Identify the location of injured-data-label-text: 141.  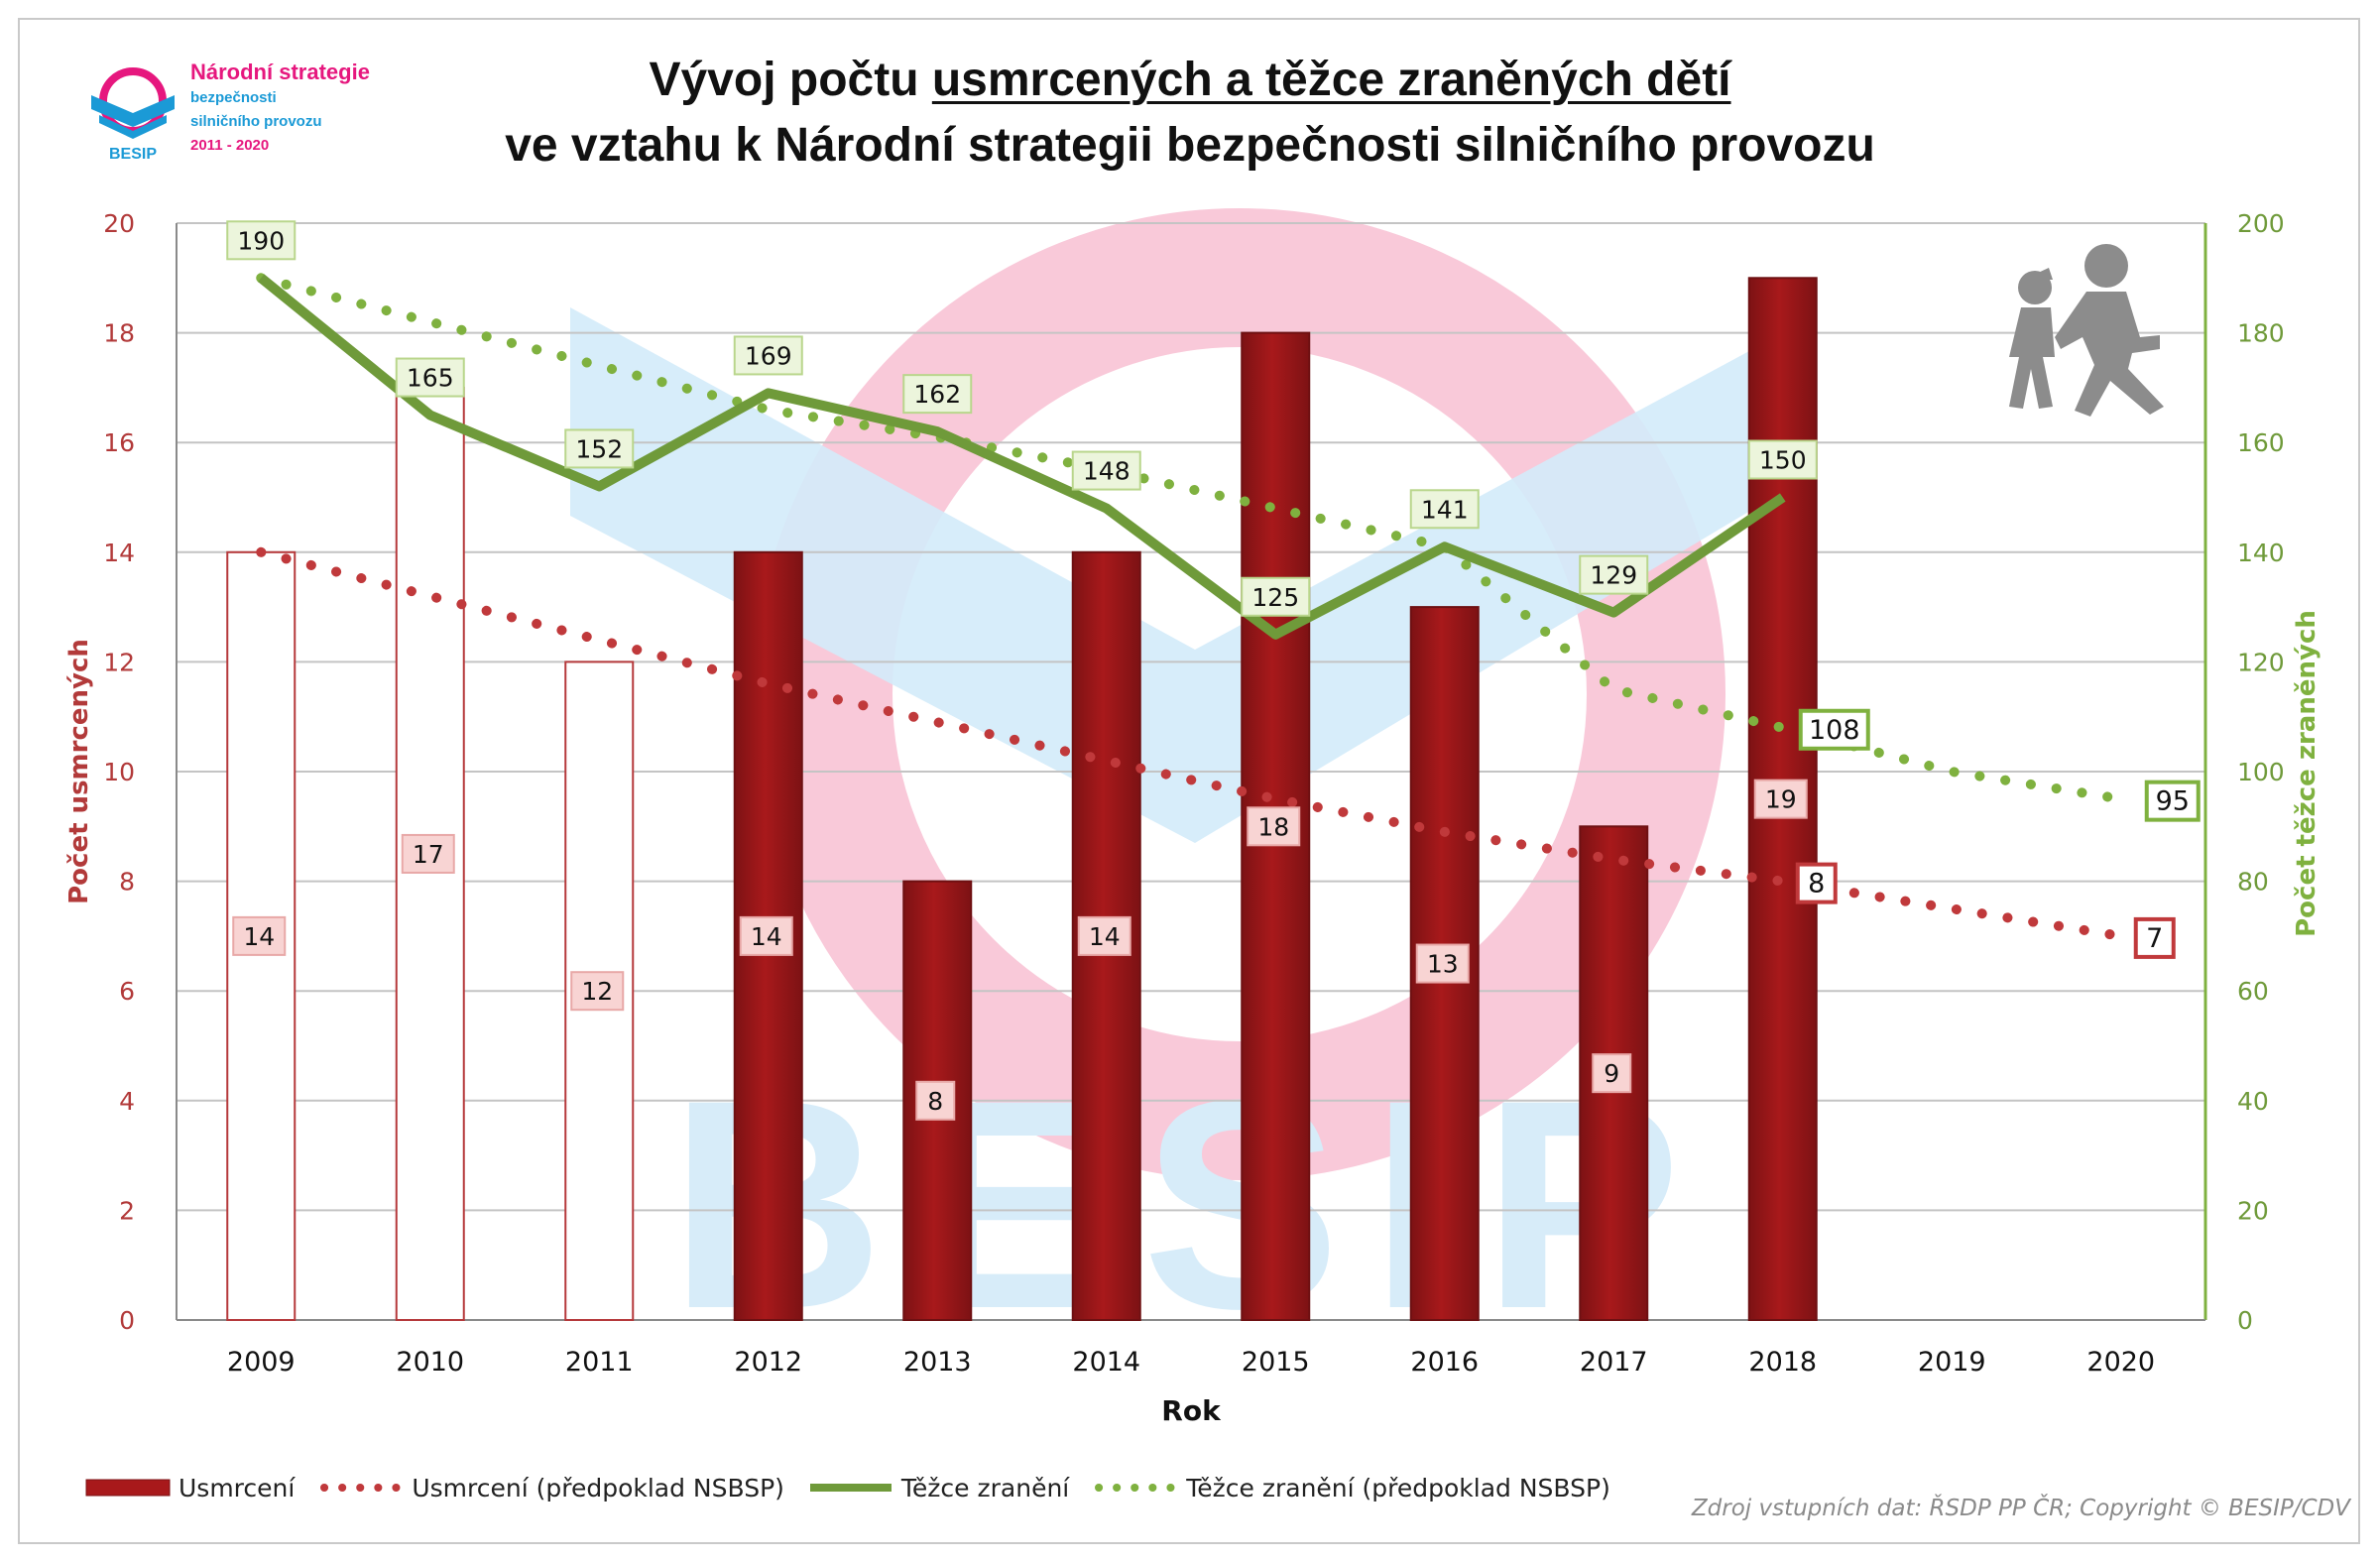
(1445, 509).